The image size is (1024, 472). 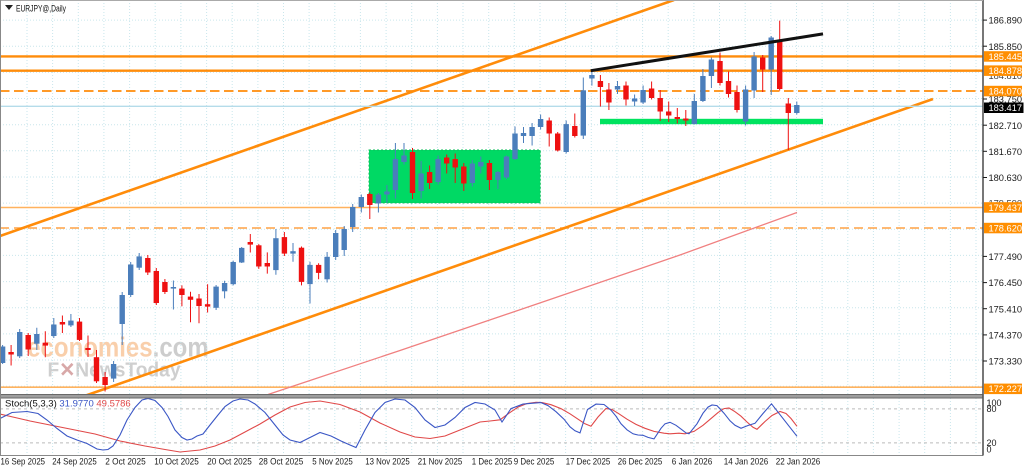 What do you see at coordinates (746, 462) in the screenshot?
I see `svg-text: 14 Jan 2026` at bounding box center [746, 462].